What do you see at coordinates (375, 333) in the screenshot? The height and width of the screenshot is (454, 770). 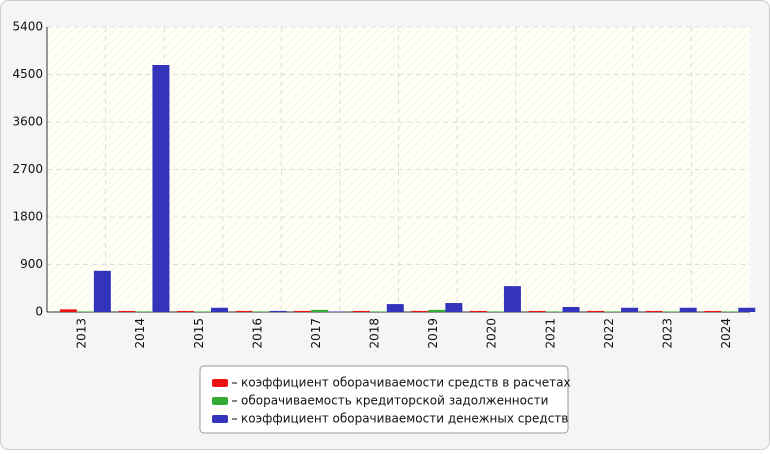 I see `x-tick-label: 2018` at bounding box center [375, 333].